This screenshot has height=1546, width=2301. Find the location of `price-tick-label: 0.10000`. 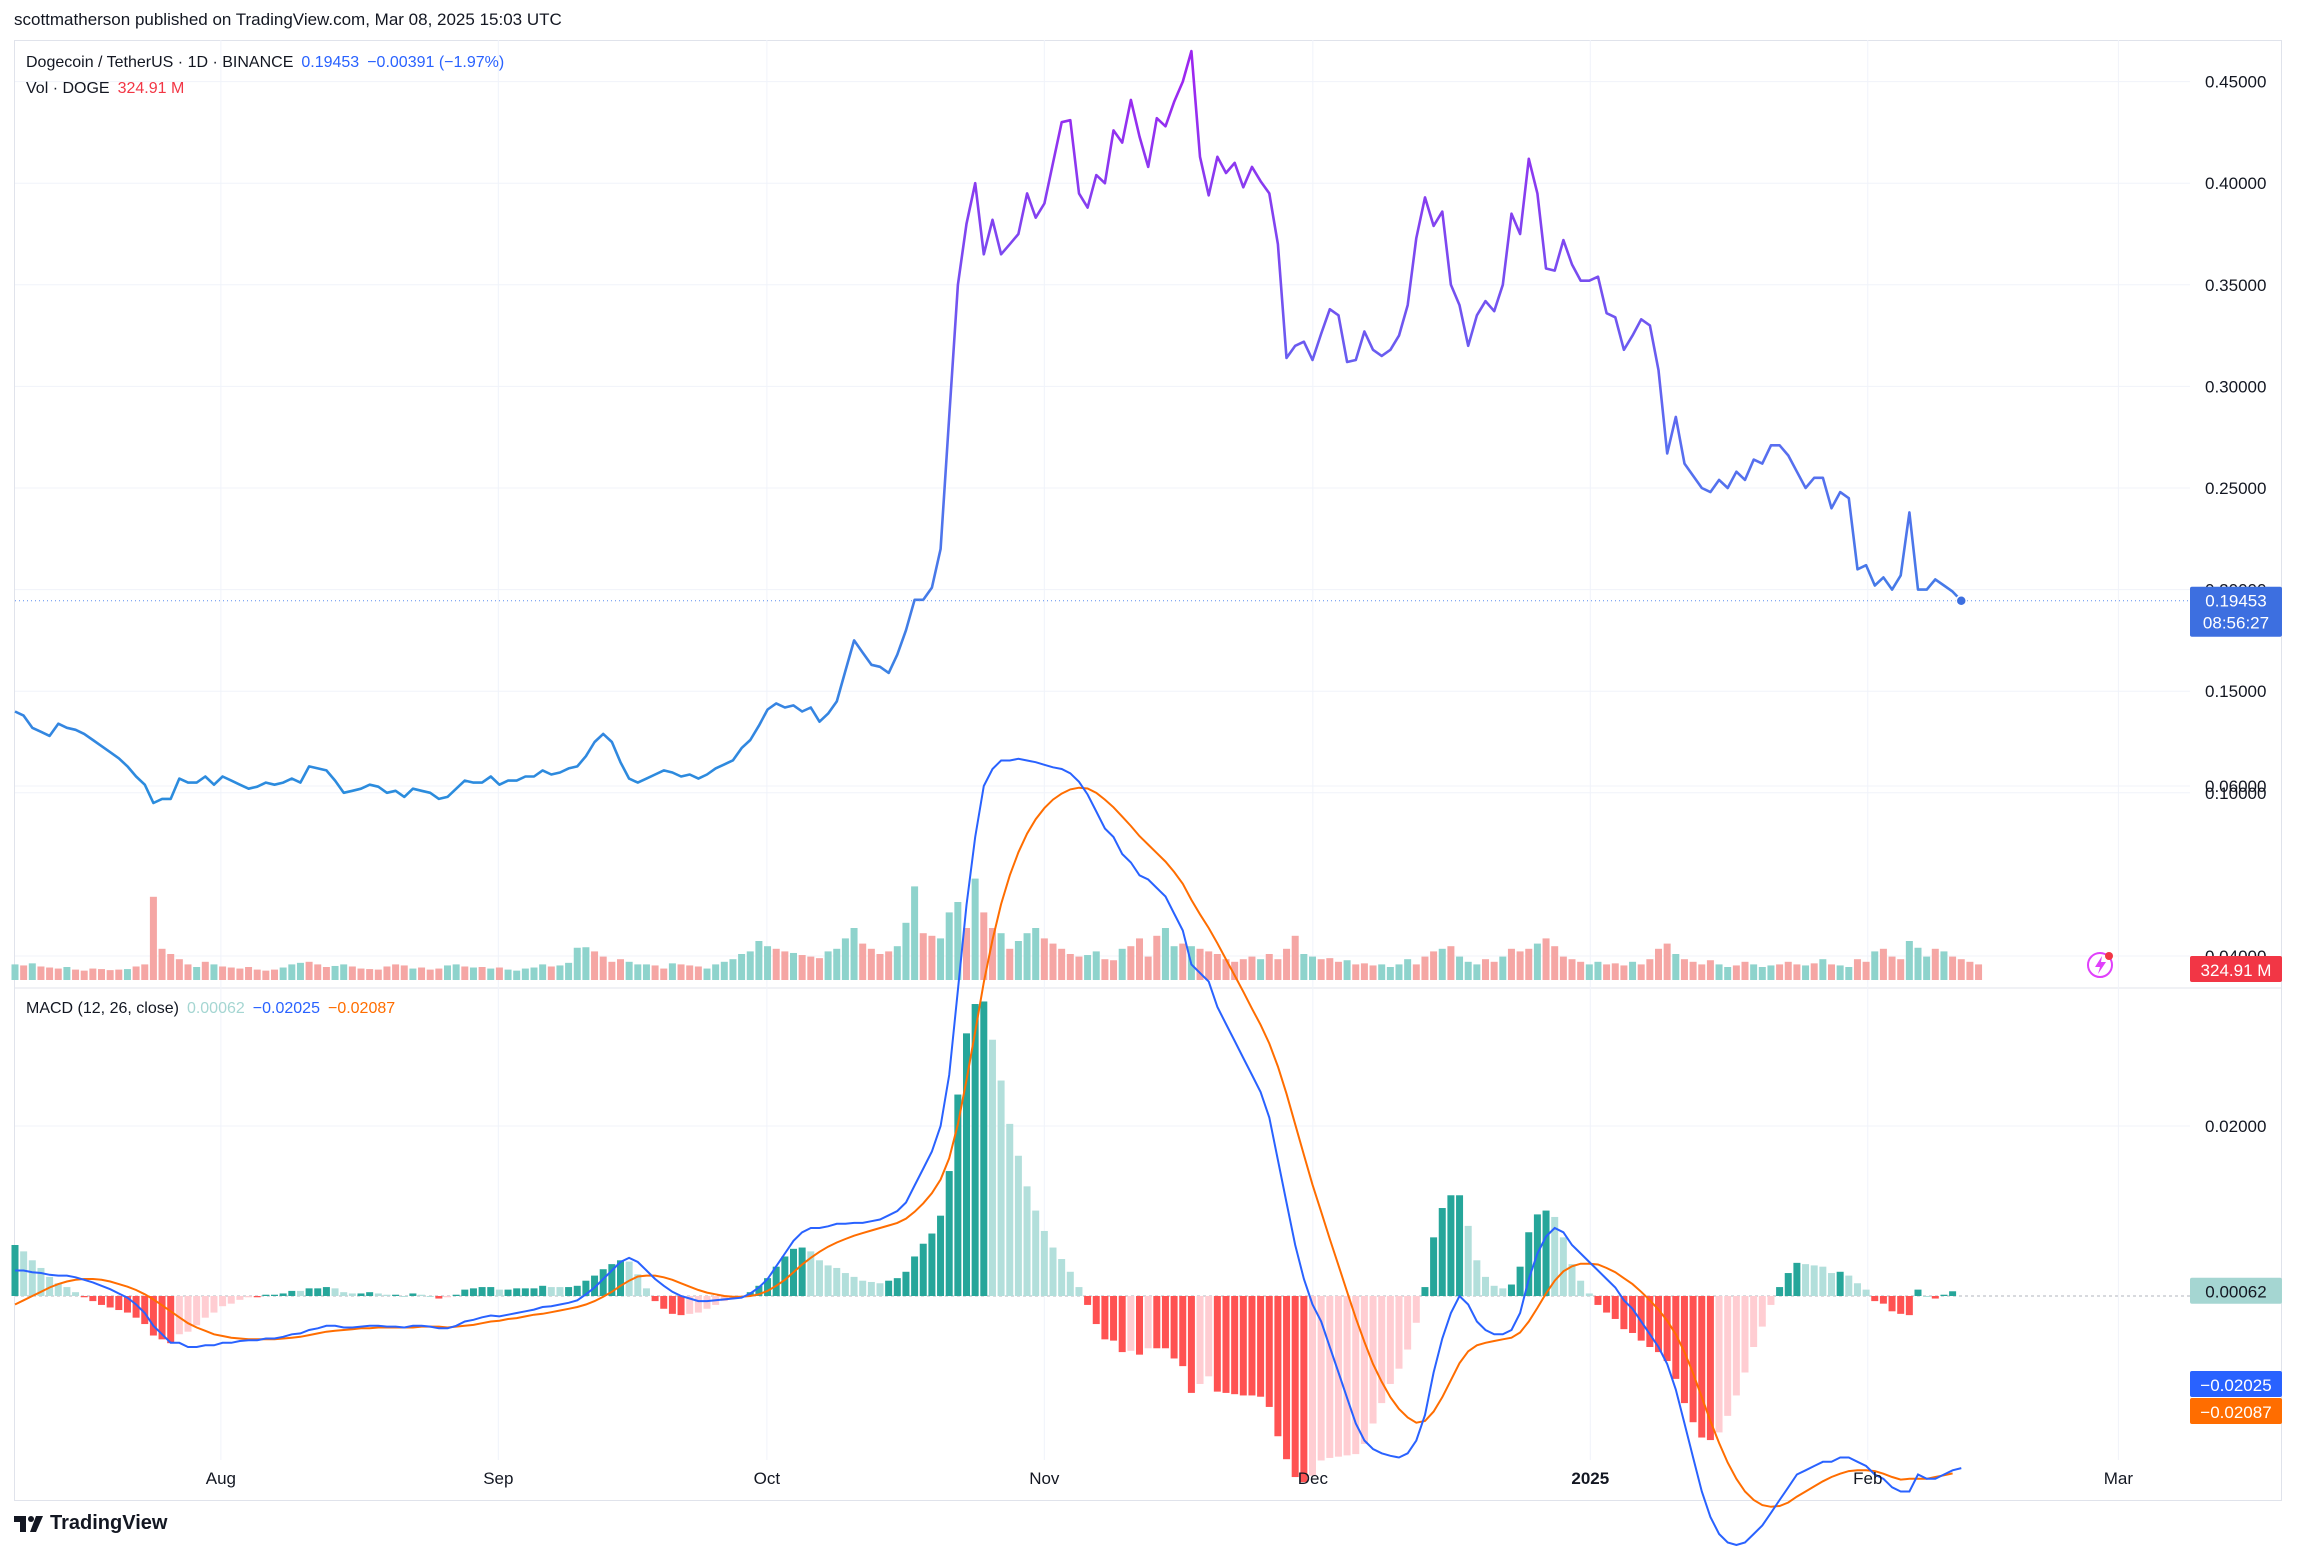

price-tick-label: 0.10000 is located at coordinates (2235, 793).